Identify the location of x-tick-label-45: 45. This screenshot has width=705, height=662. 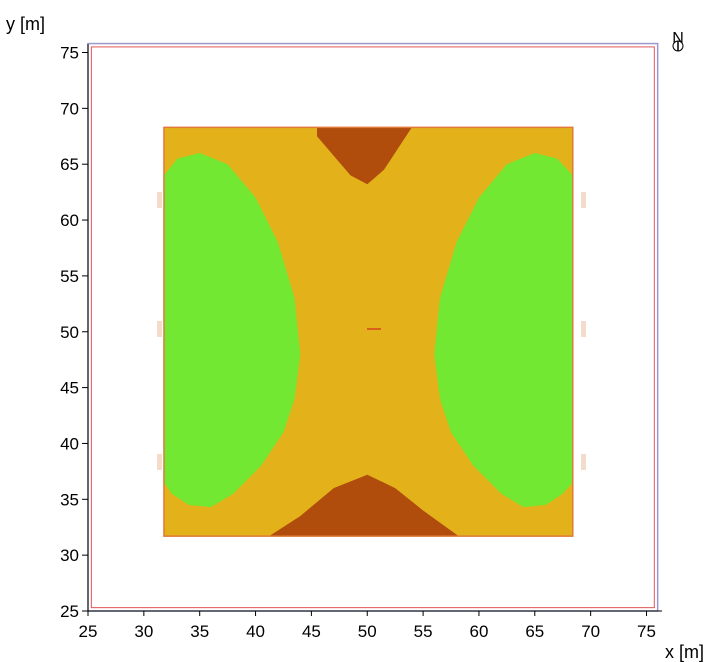
(311, 631).